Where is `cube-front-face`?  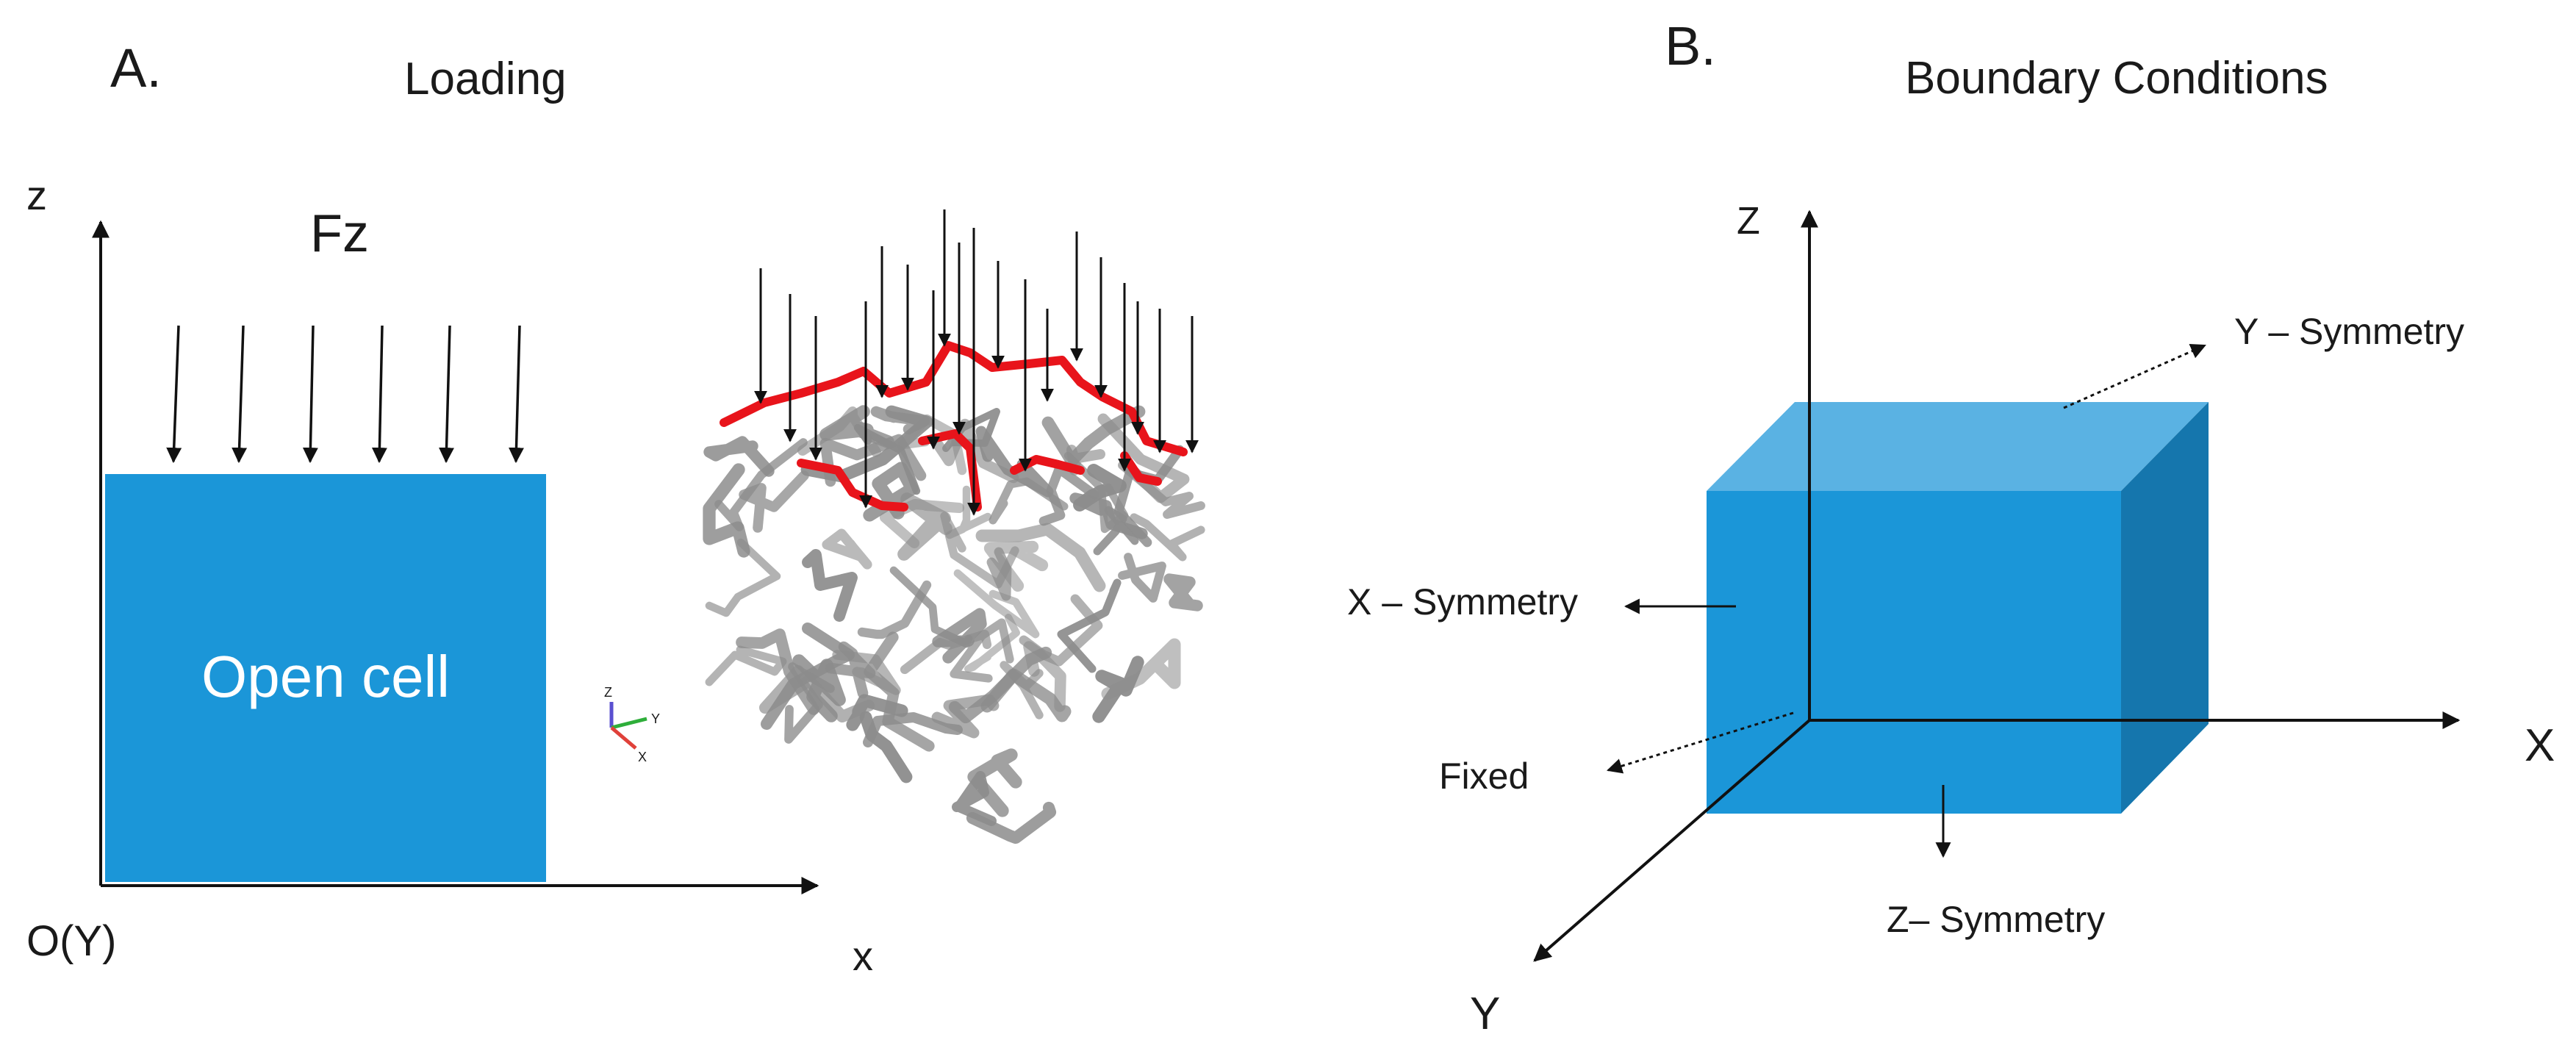 cube-front-face is located at coordinates (1914, 652).